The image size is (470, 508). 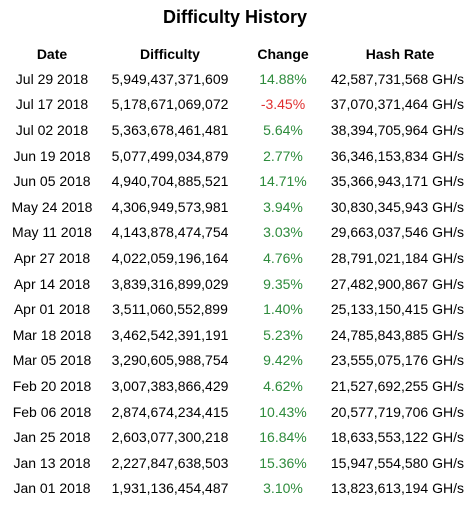 What do you see at coordinates (170, 54) in the screenshot?
I see `column-header-difficulty: Difficulty` at bounding box center [170, 54].